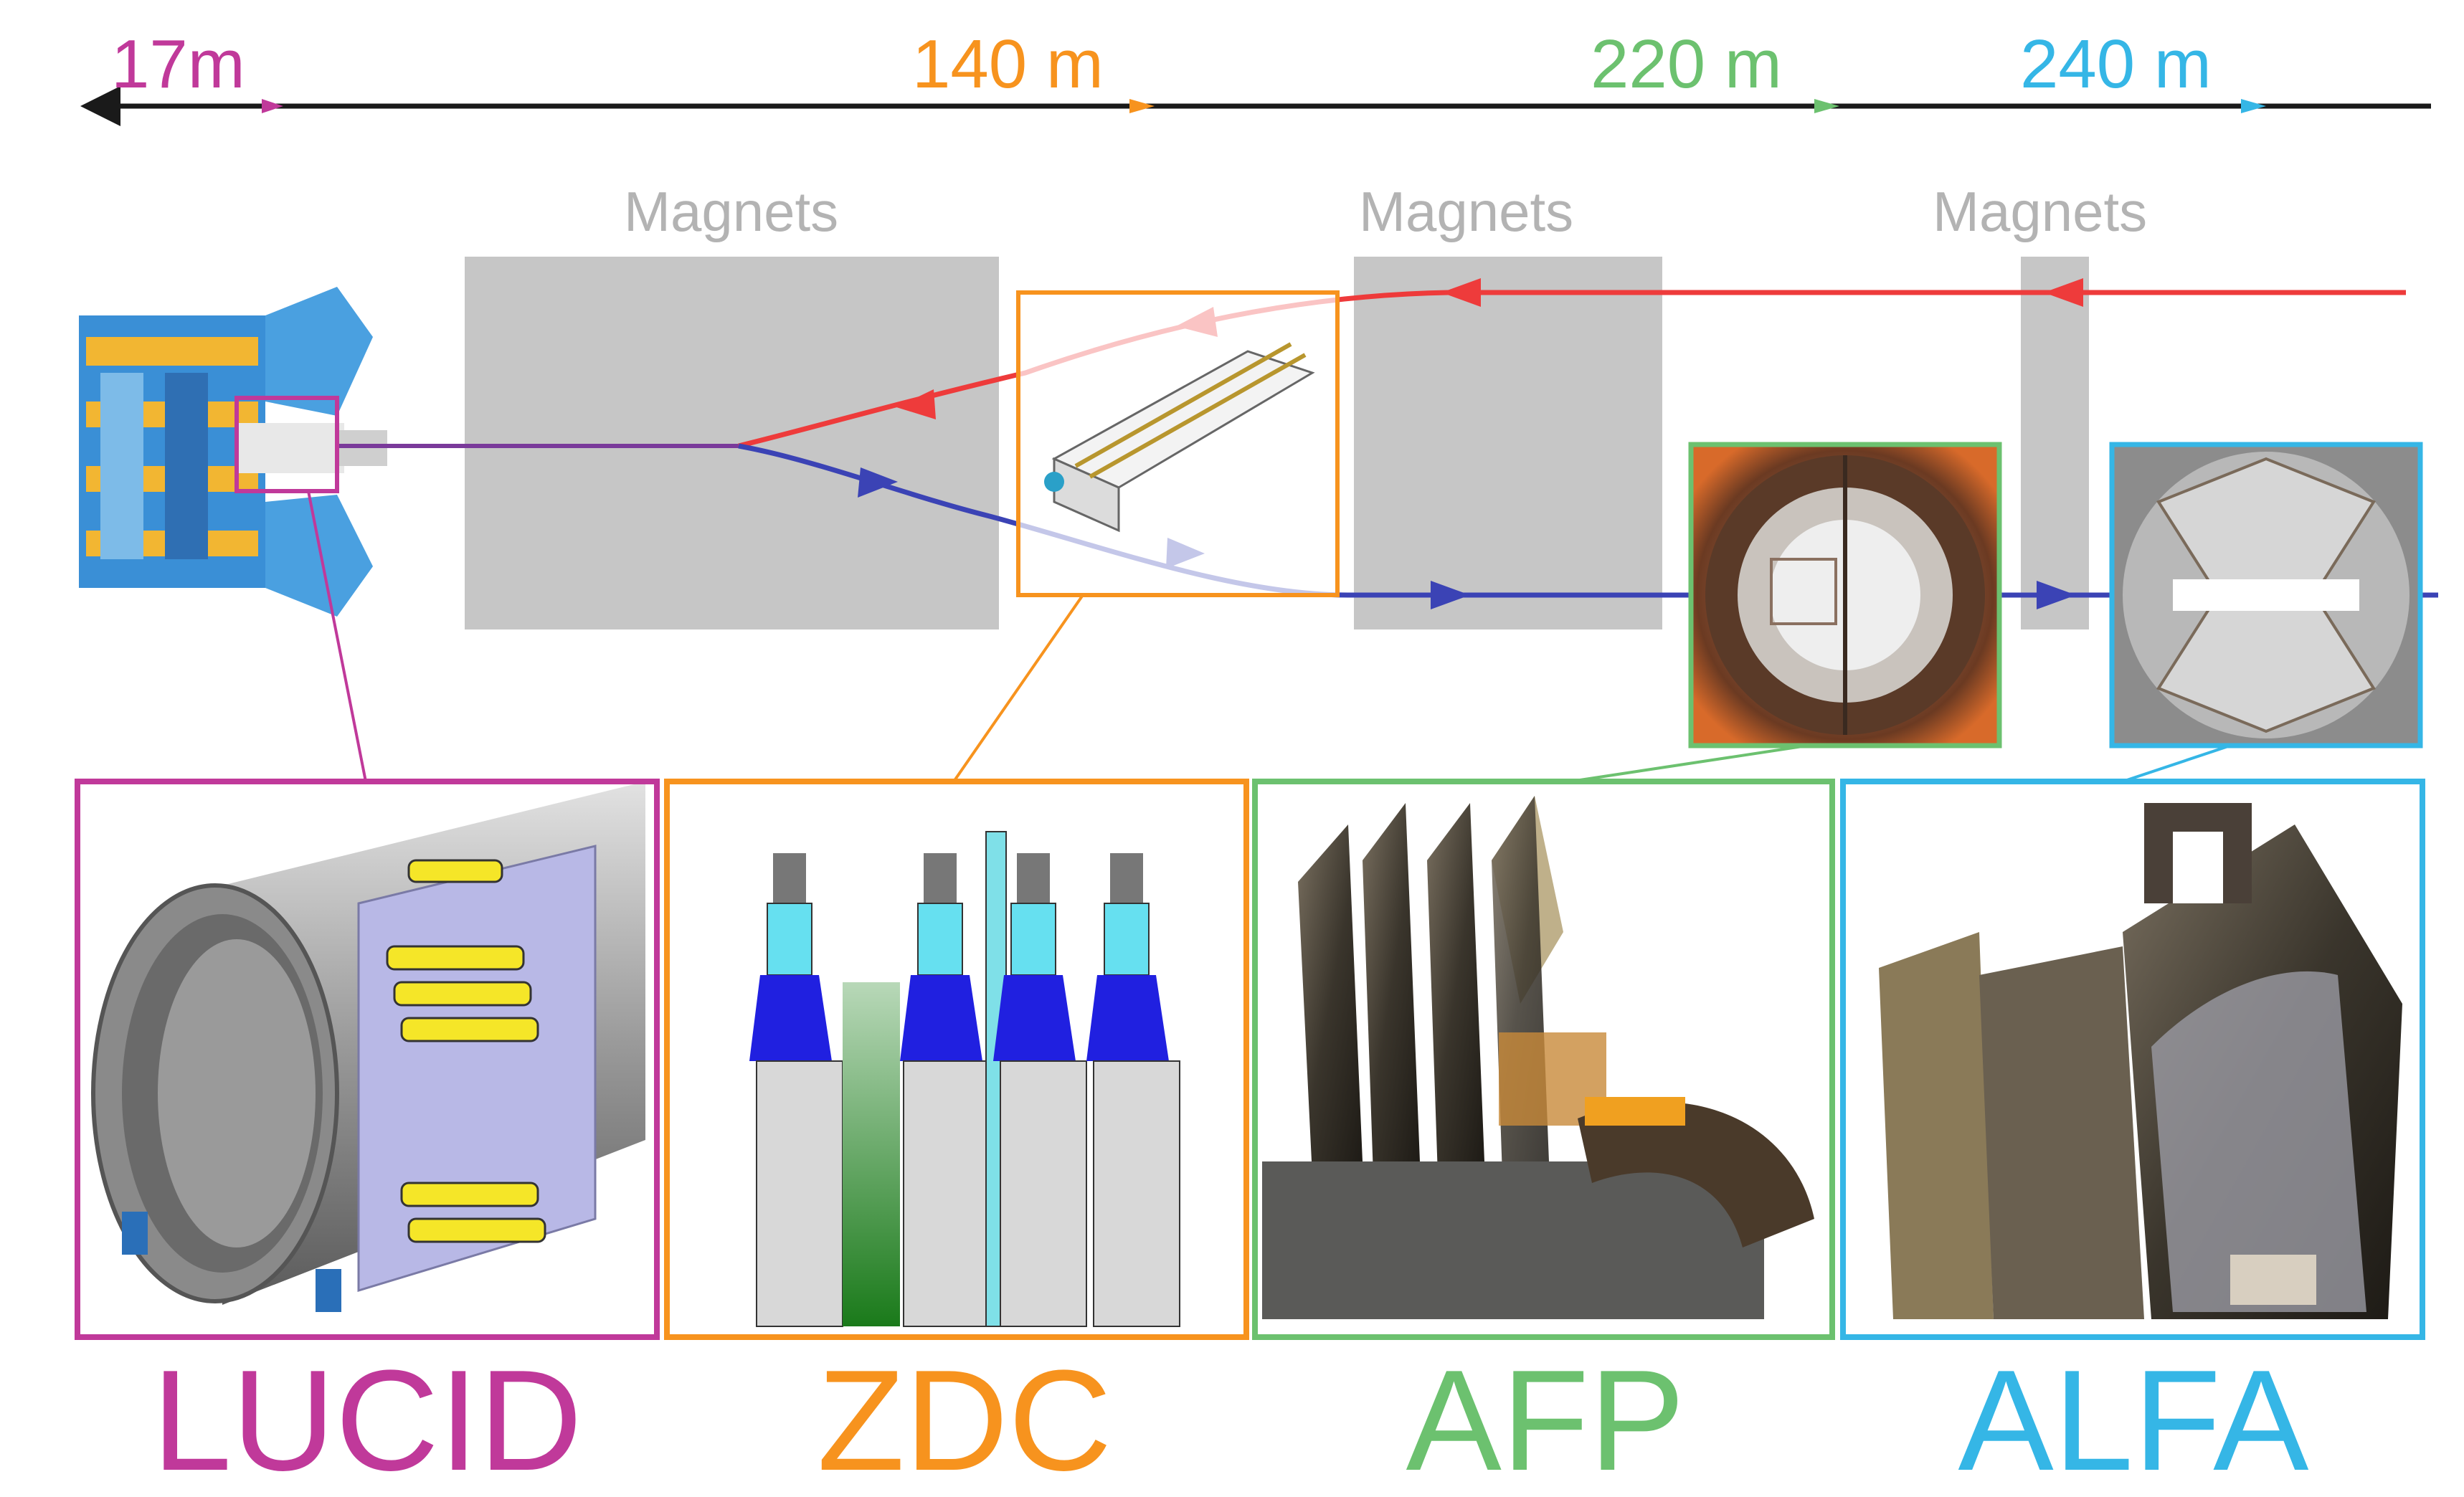 The image size is (2464, 1497). I want to click on detector-label-alfa: ALFA, so click(2133, 1419).